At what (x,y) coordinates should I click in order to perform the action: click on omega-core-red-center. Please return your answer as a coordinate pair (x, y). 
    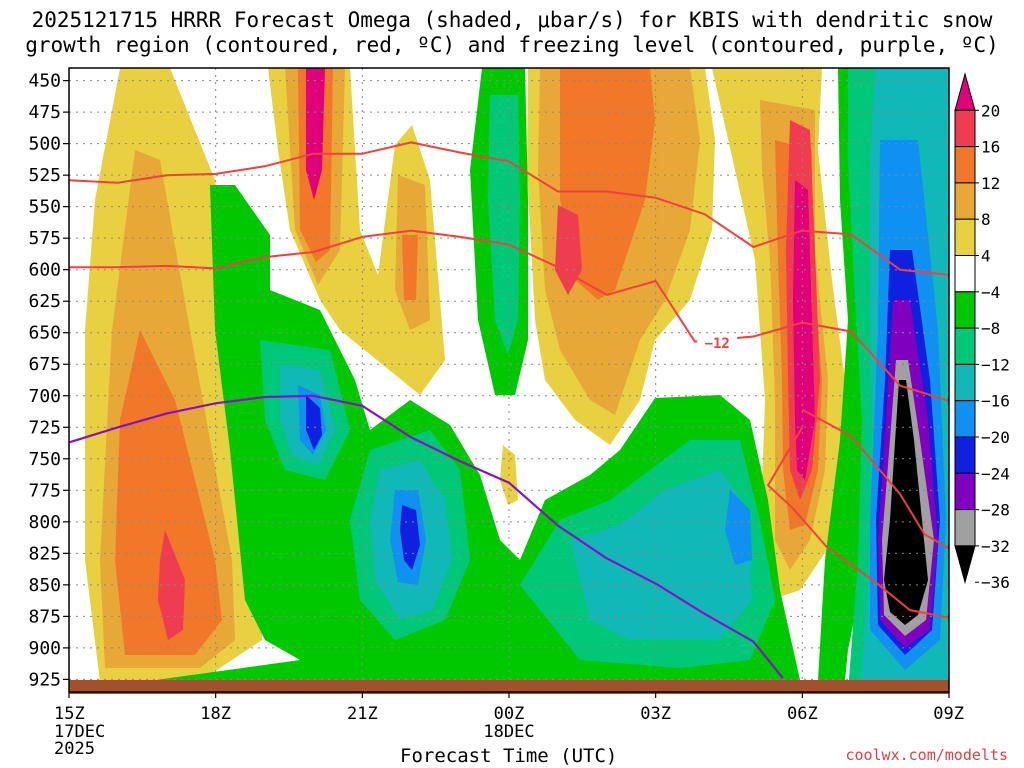
    Looking at the image, I should click on (568, 250).